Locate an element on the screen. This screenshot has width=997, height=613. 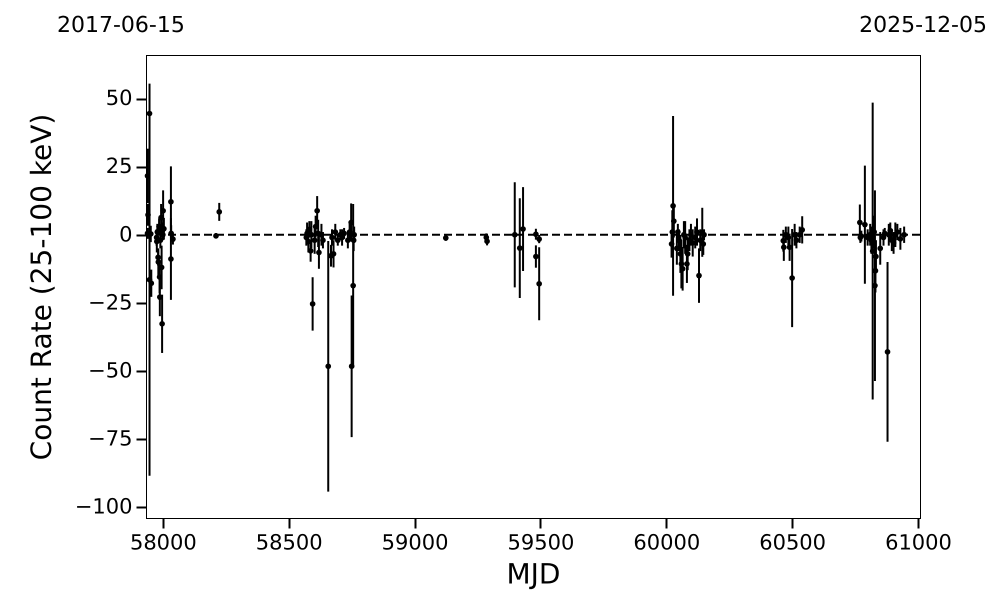
y-tick-label: −75 is located at coordinates (110, 438).